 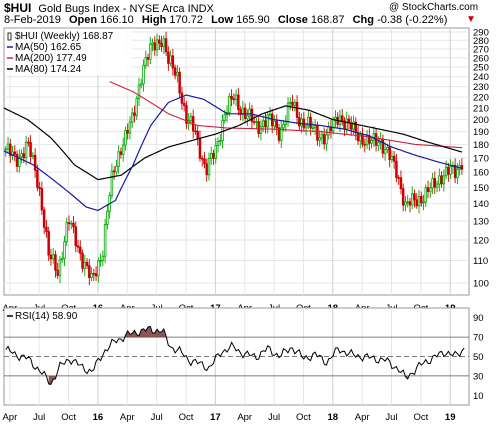 I want to click on price-ytick-label: 130, so click(x=481, y=222).